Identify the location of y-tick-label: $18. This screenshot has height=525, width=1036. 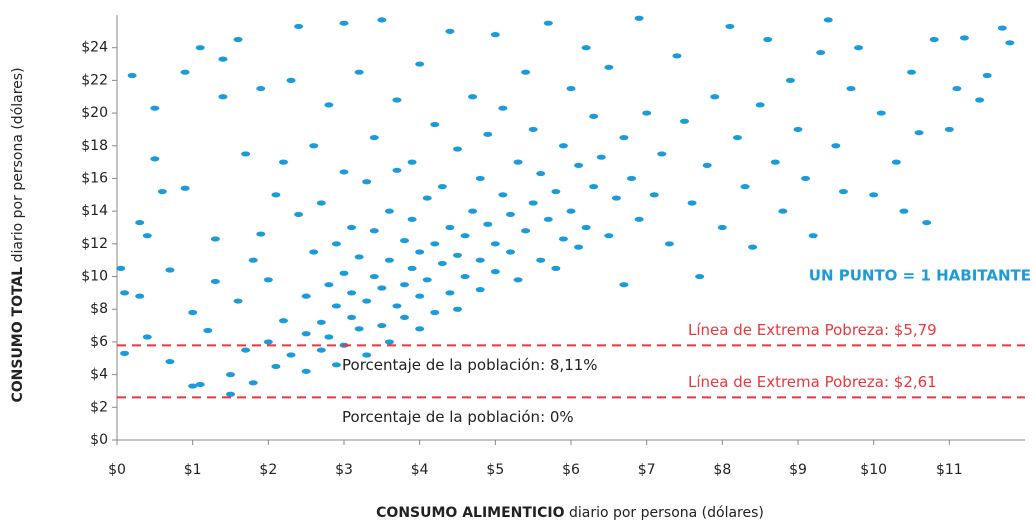
(94, 146).